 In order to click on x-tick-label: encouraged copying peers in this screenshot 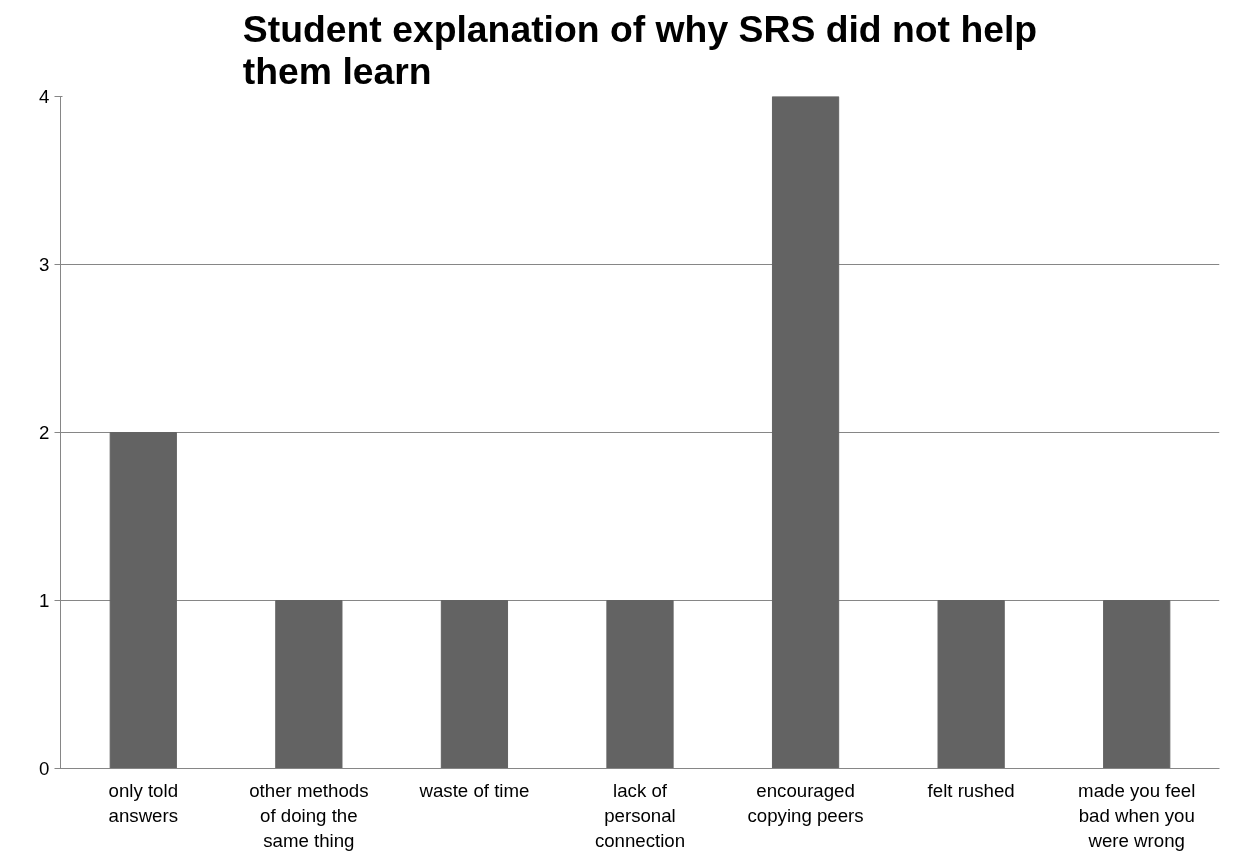, I will do `click(805, 802)`.